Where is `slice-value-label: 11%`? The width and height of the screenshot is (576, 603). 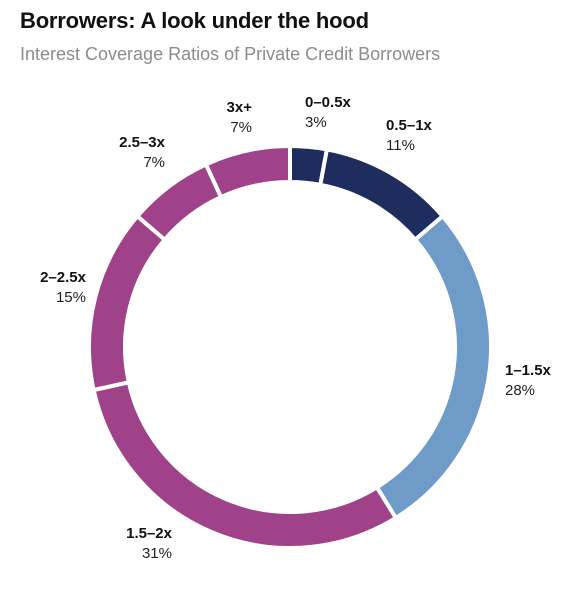
slice-value-label: 11% is located at coordinates (400, 145).